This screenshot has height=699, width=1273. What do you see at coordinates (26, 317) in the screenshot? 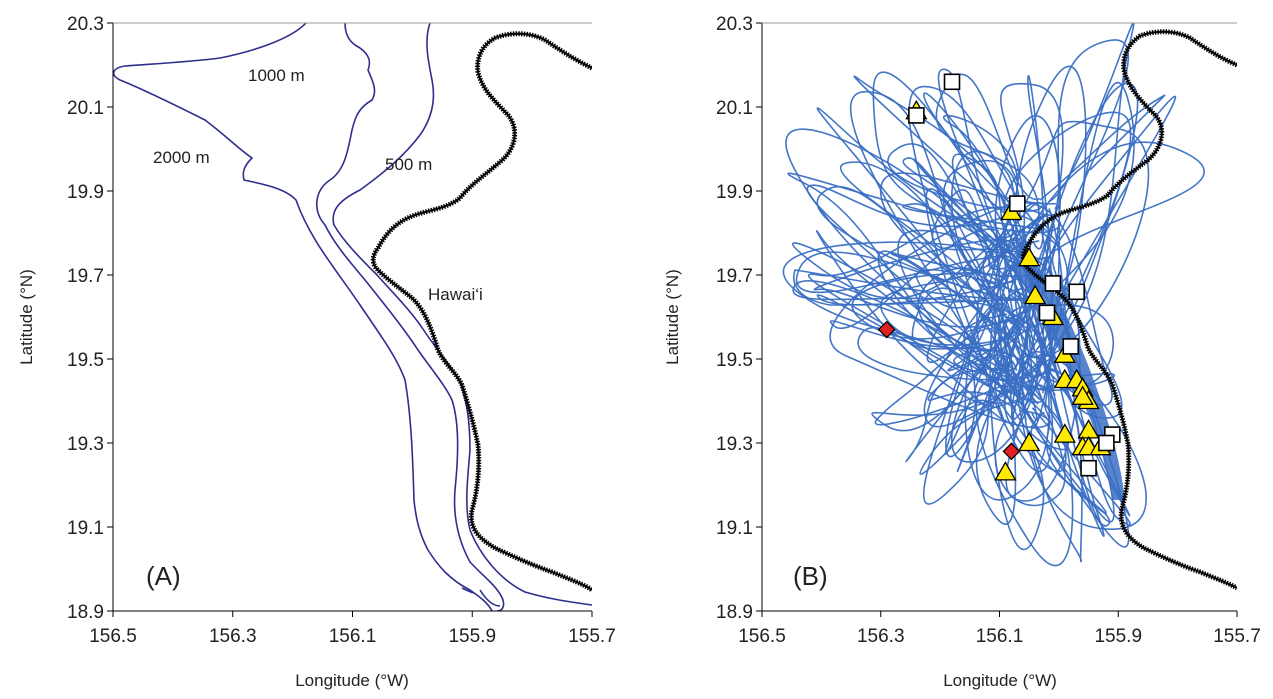
I see `panel-a-ylabel: Latitude (°N)` at bounding box center [26, 317].